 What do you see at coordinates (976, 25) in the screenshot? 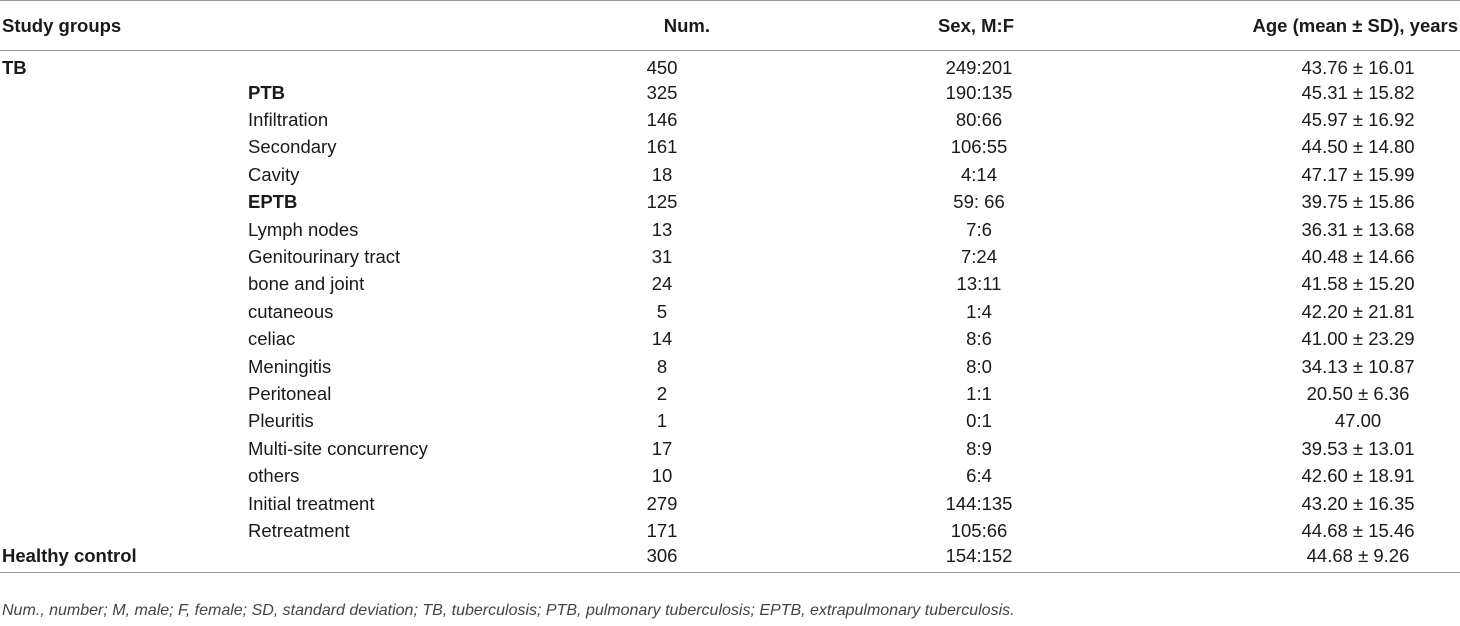
I see `header-sex: Sex, M:F` at bounding box center [976, 25].